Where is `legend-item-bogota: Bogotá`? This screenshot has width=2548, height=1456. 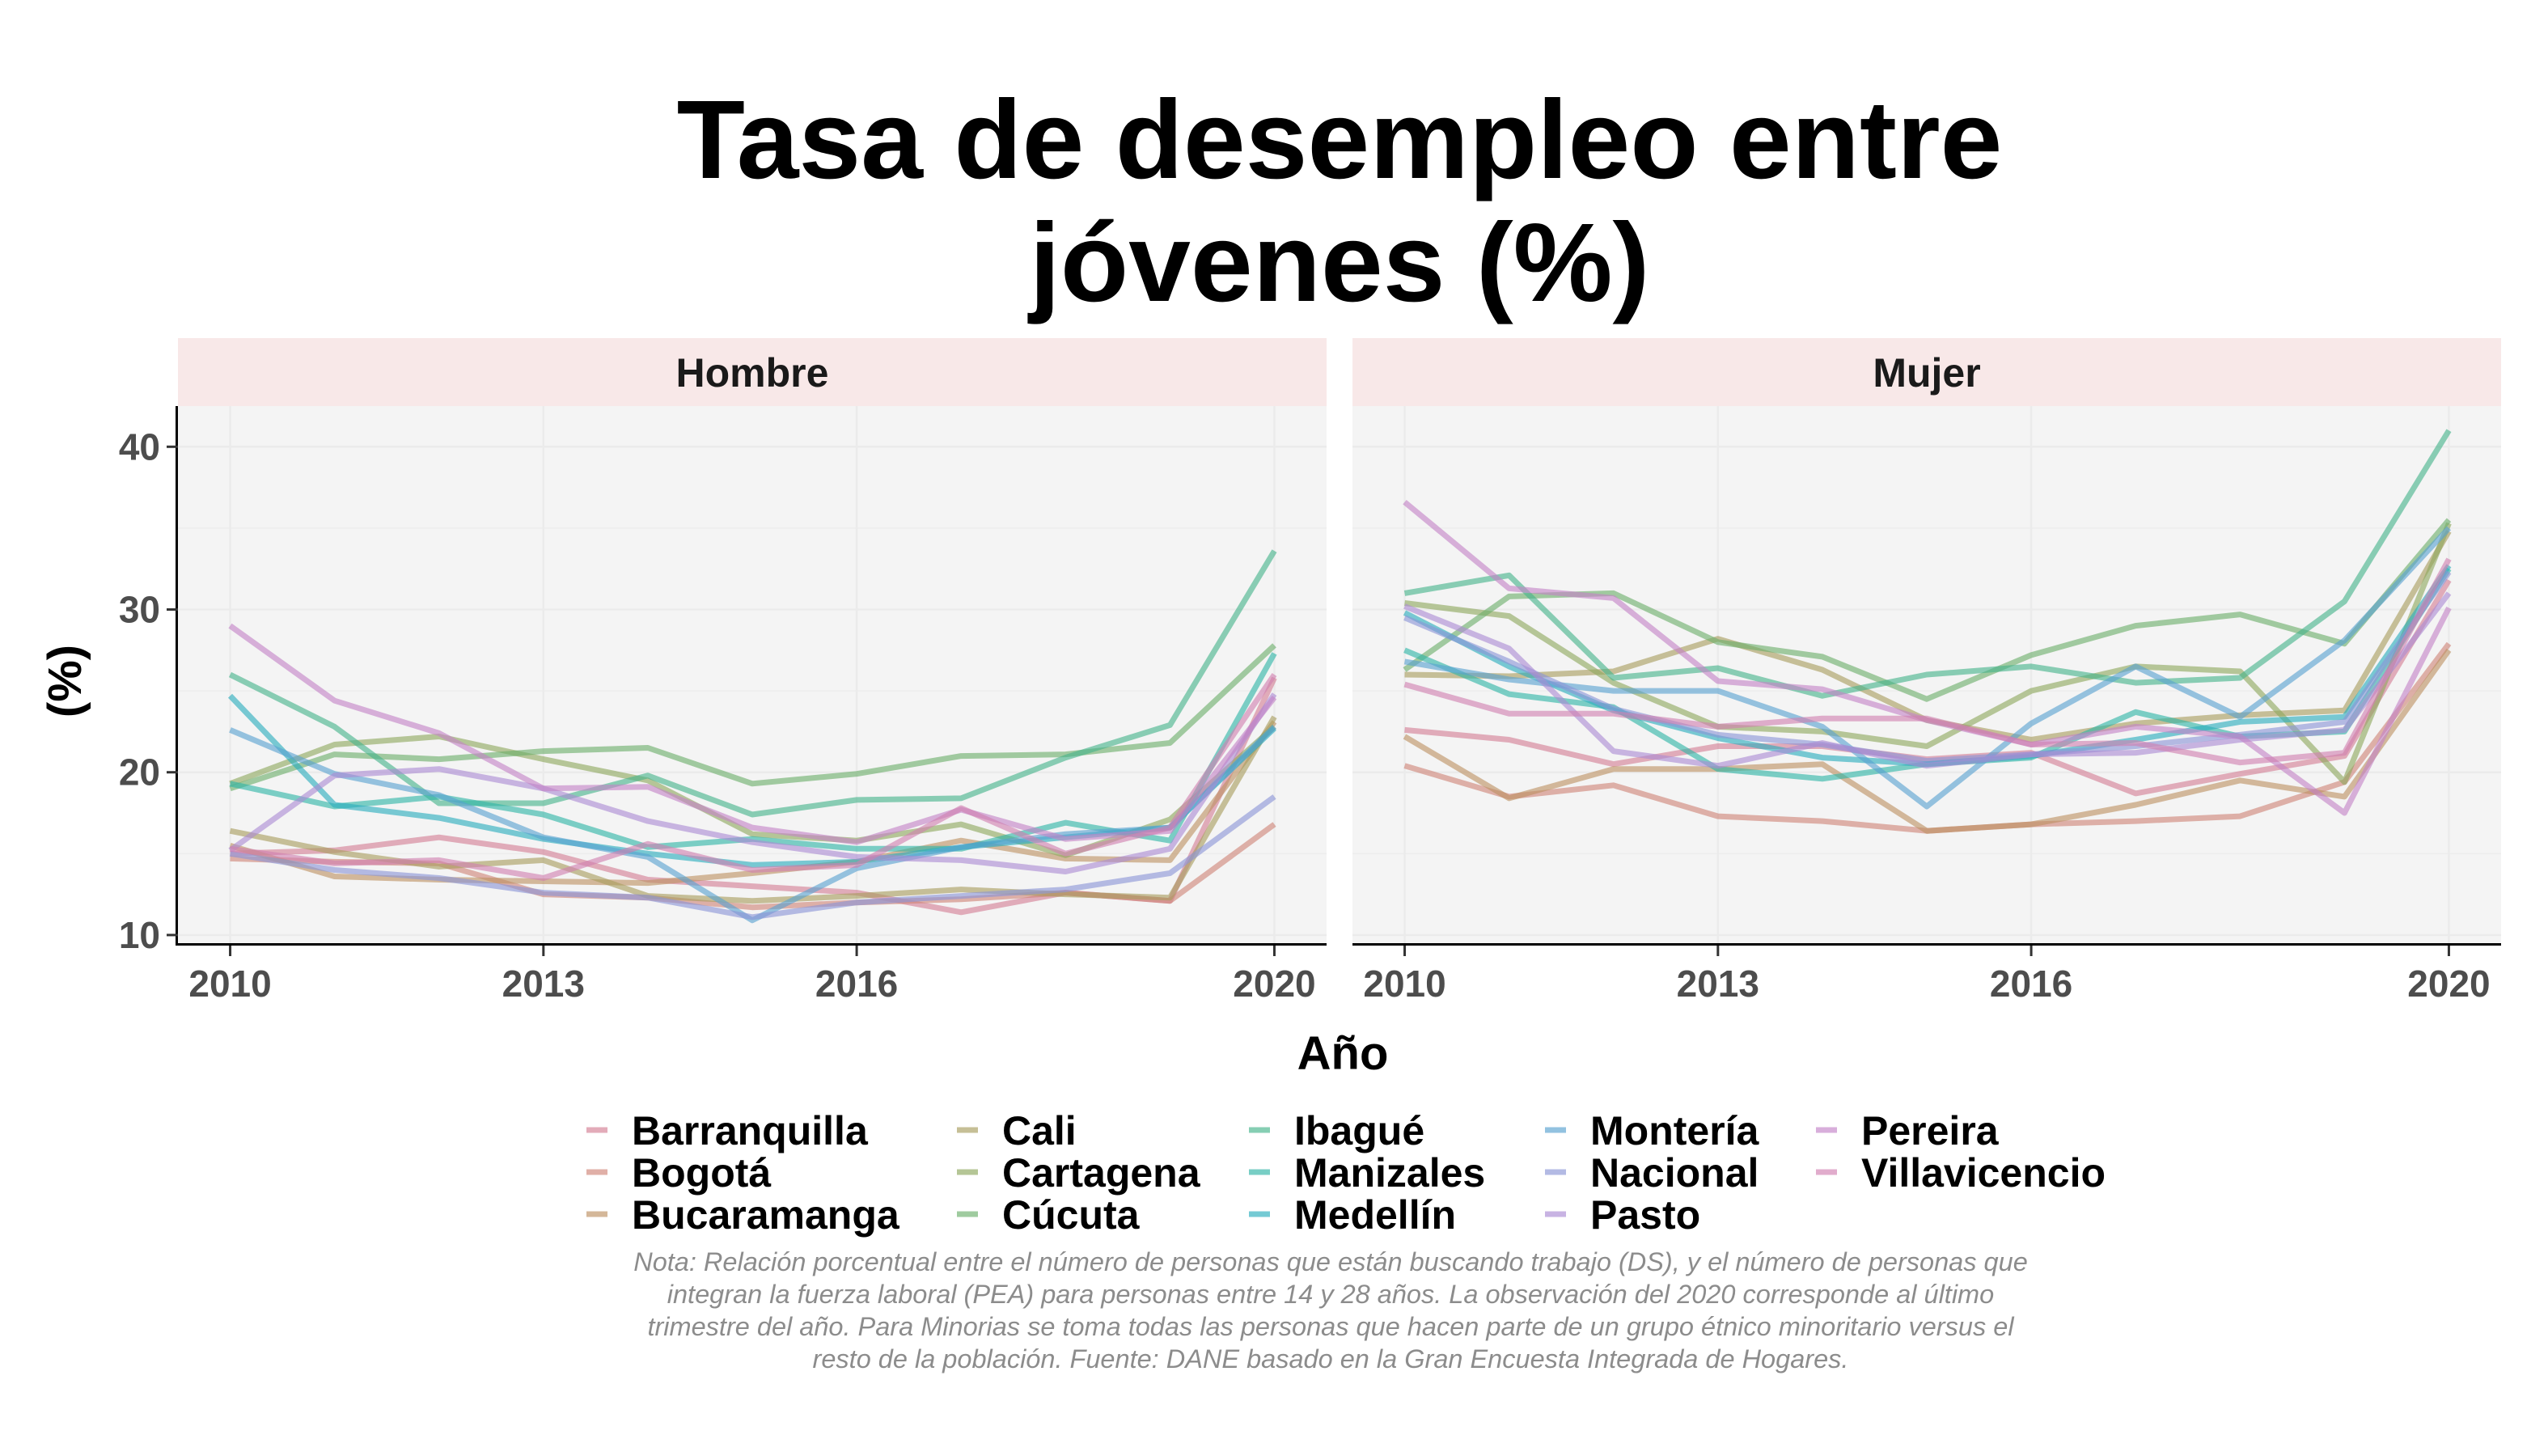 legend-item-bogota: Bogotá is located at coordinates (678, 1173).